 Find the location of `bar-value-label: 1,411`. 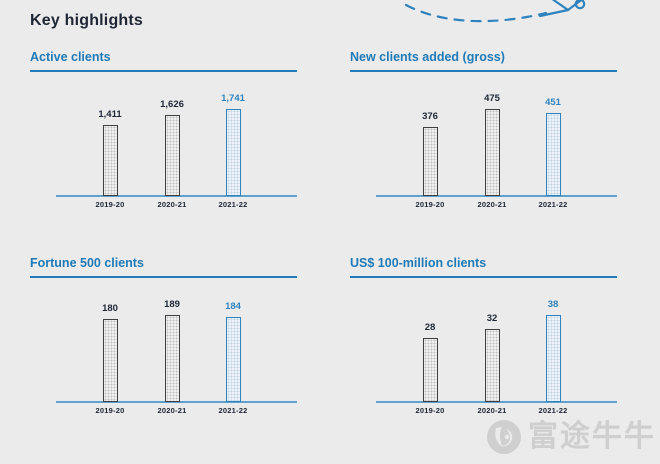

bar-value-label: 1,411 is located at coordinates (110, 114).